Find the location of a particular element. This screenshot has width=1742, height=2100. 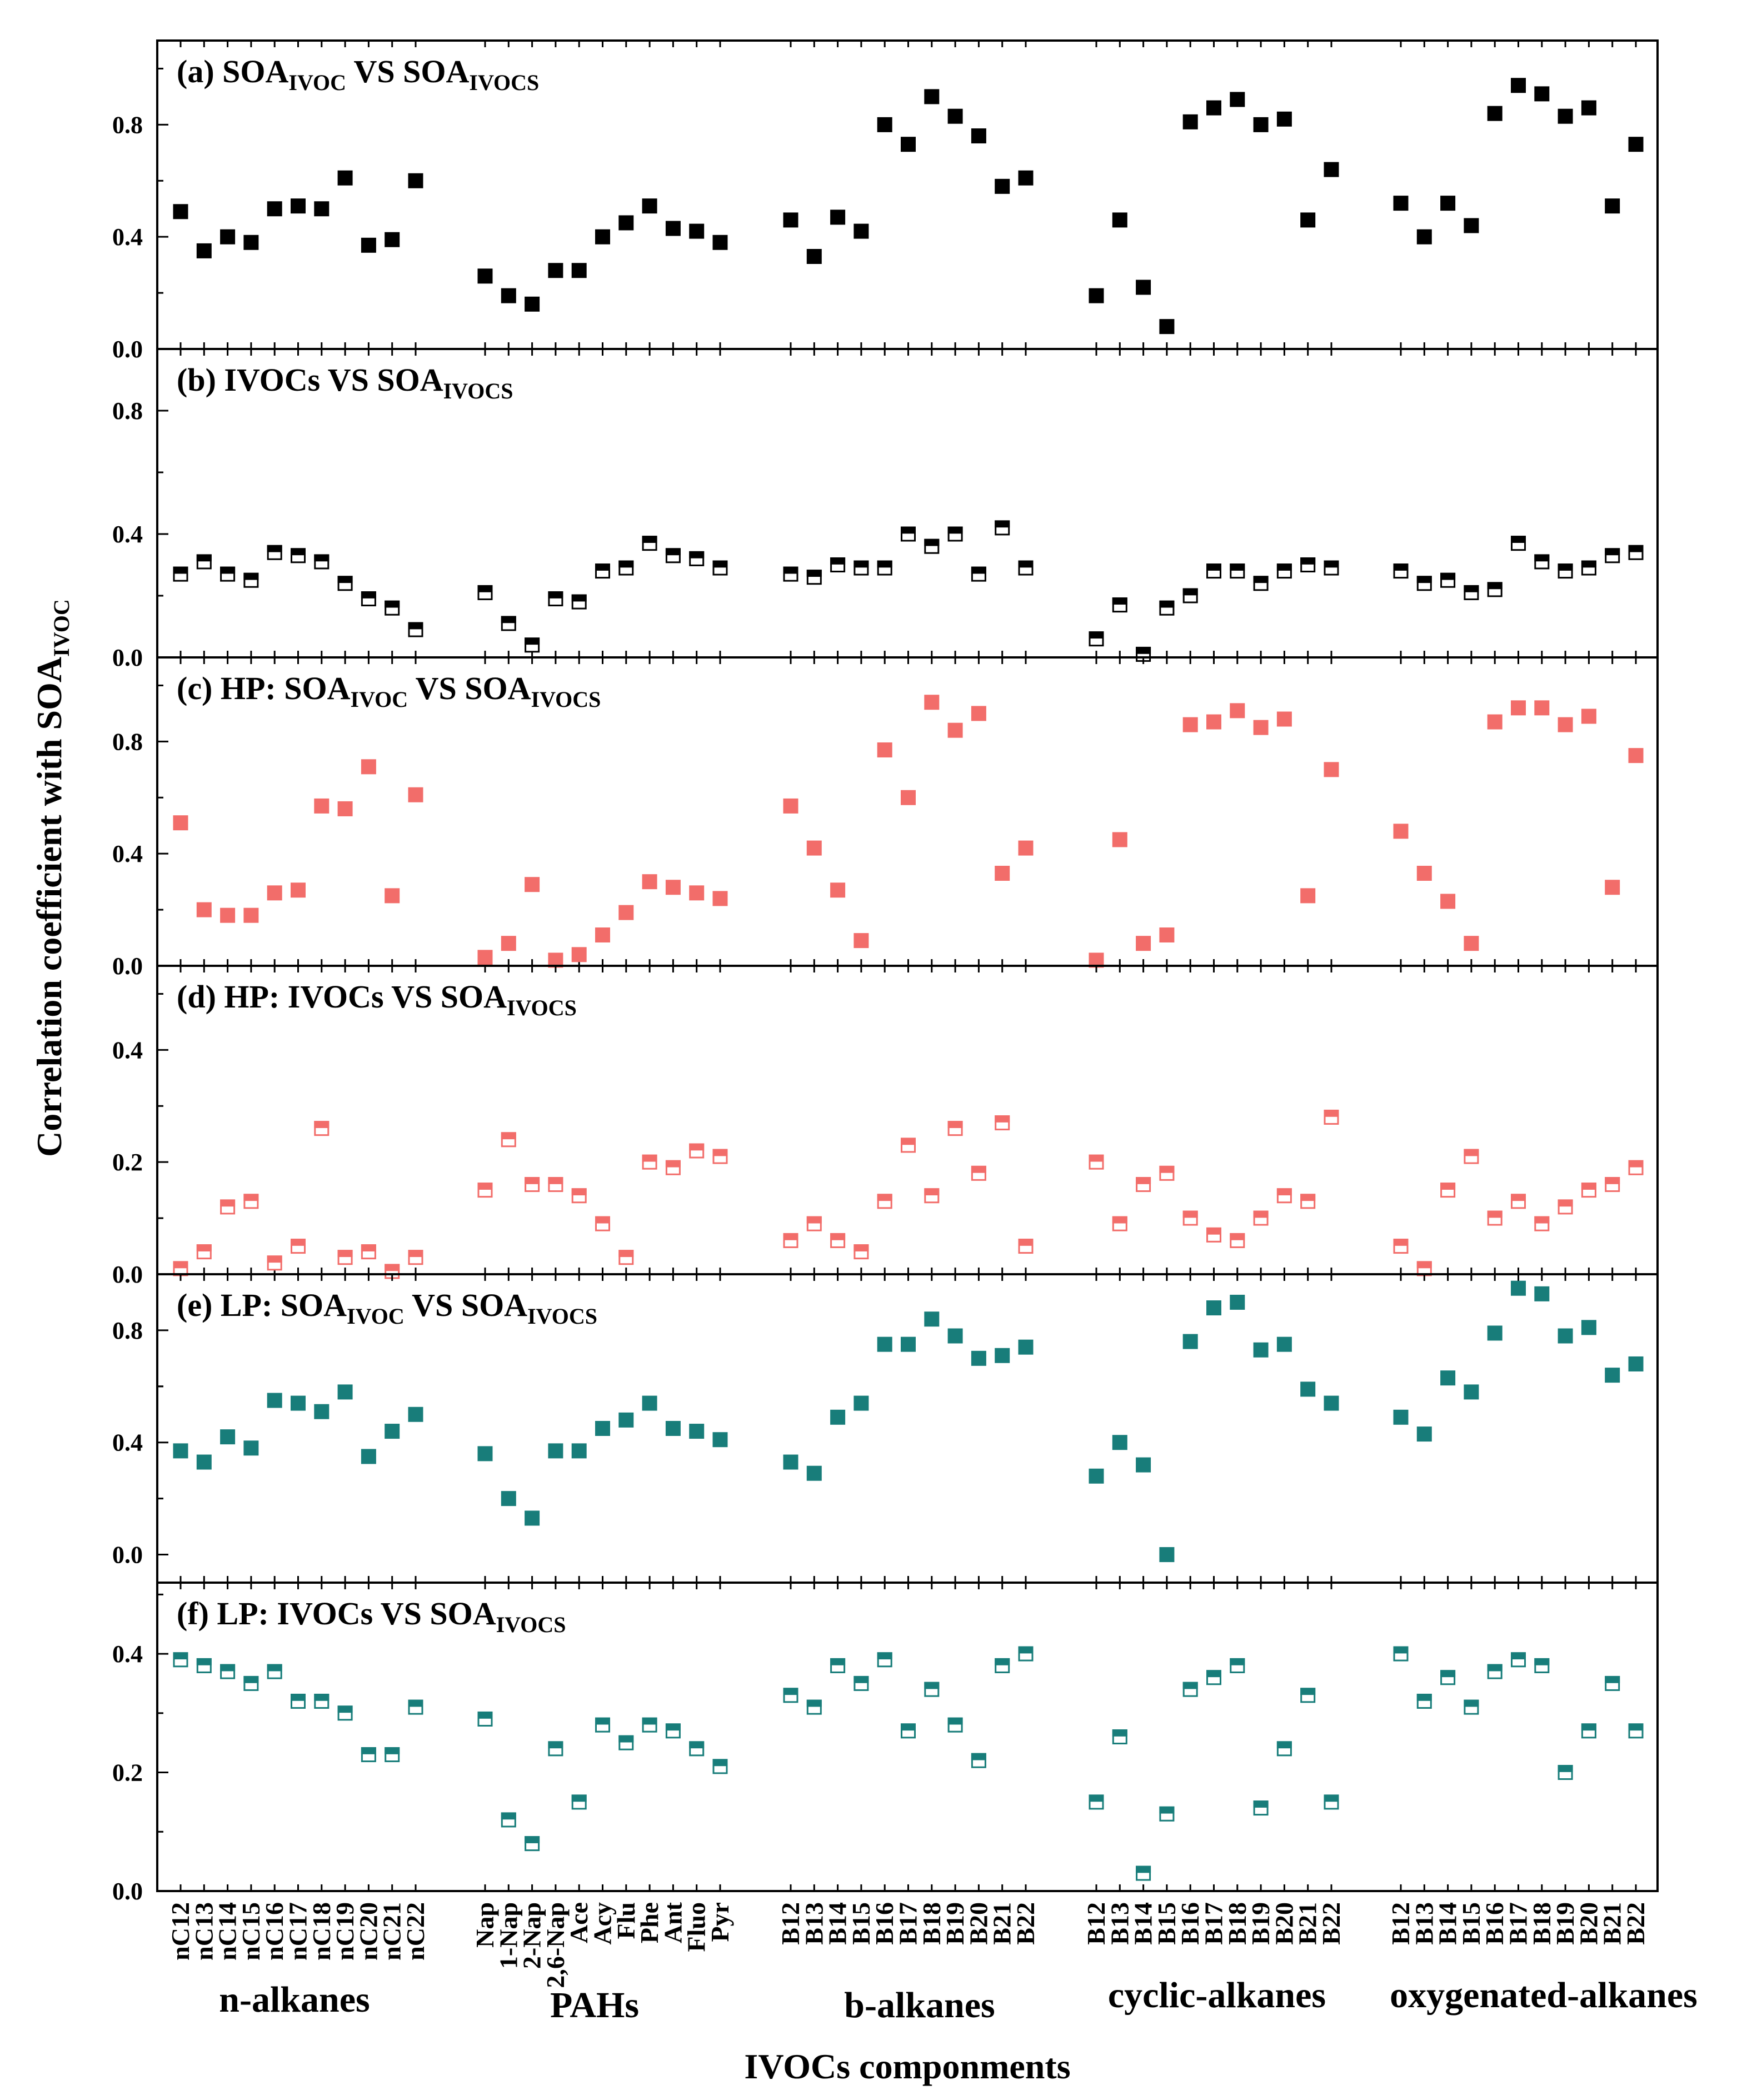

category-label: 2-Nap is located at coordinates (532, 1935).